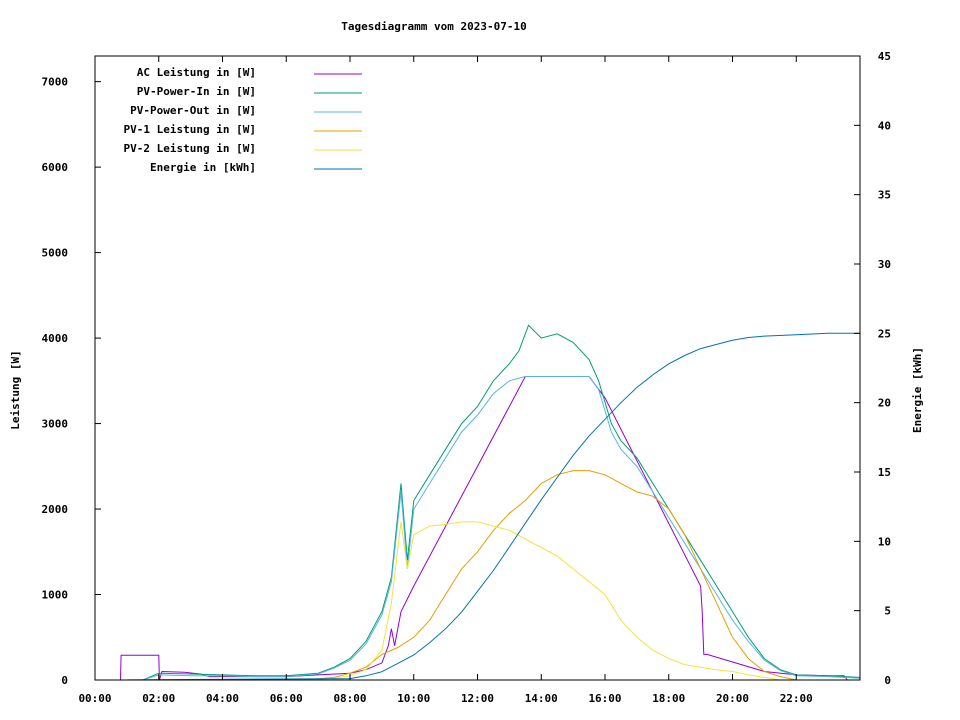  Describe the element at coordinates (55, 424) in the screenshot. I see `y-tick-label: 3000` at that location.